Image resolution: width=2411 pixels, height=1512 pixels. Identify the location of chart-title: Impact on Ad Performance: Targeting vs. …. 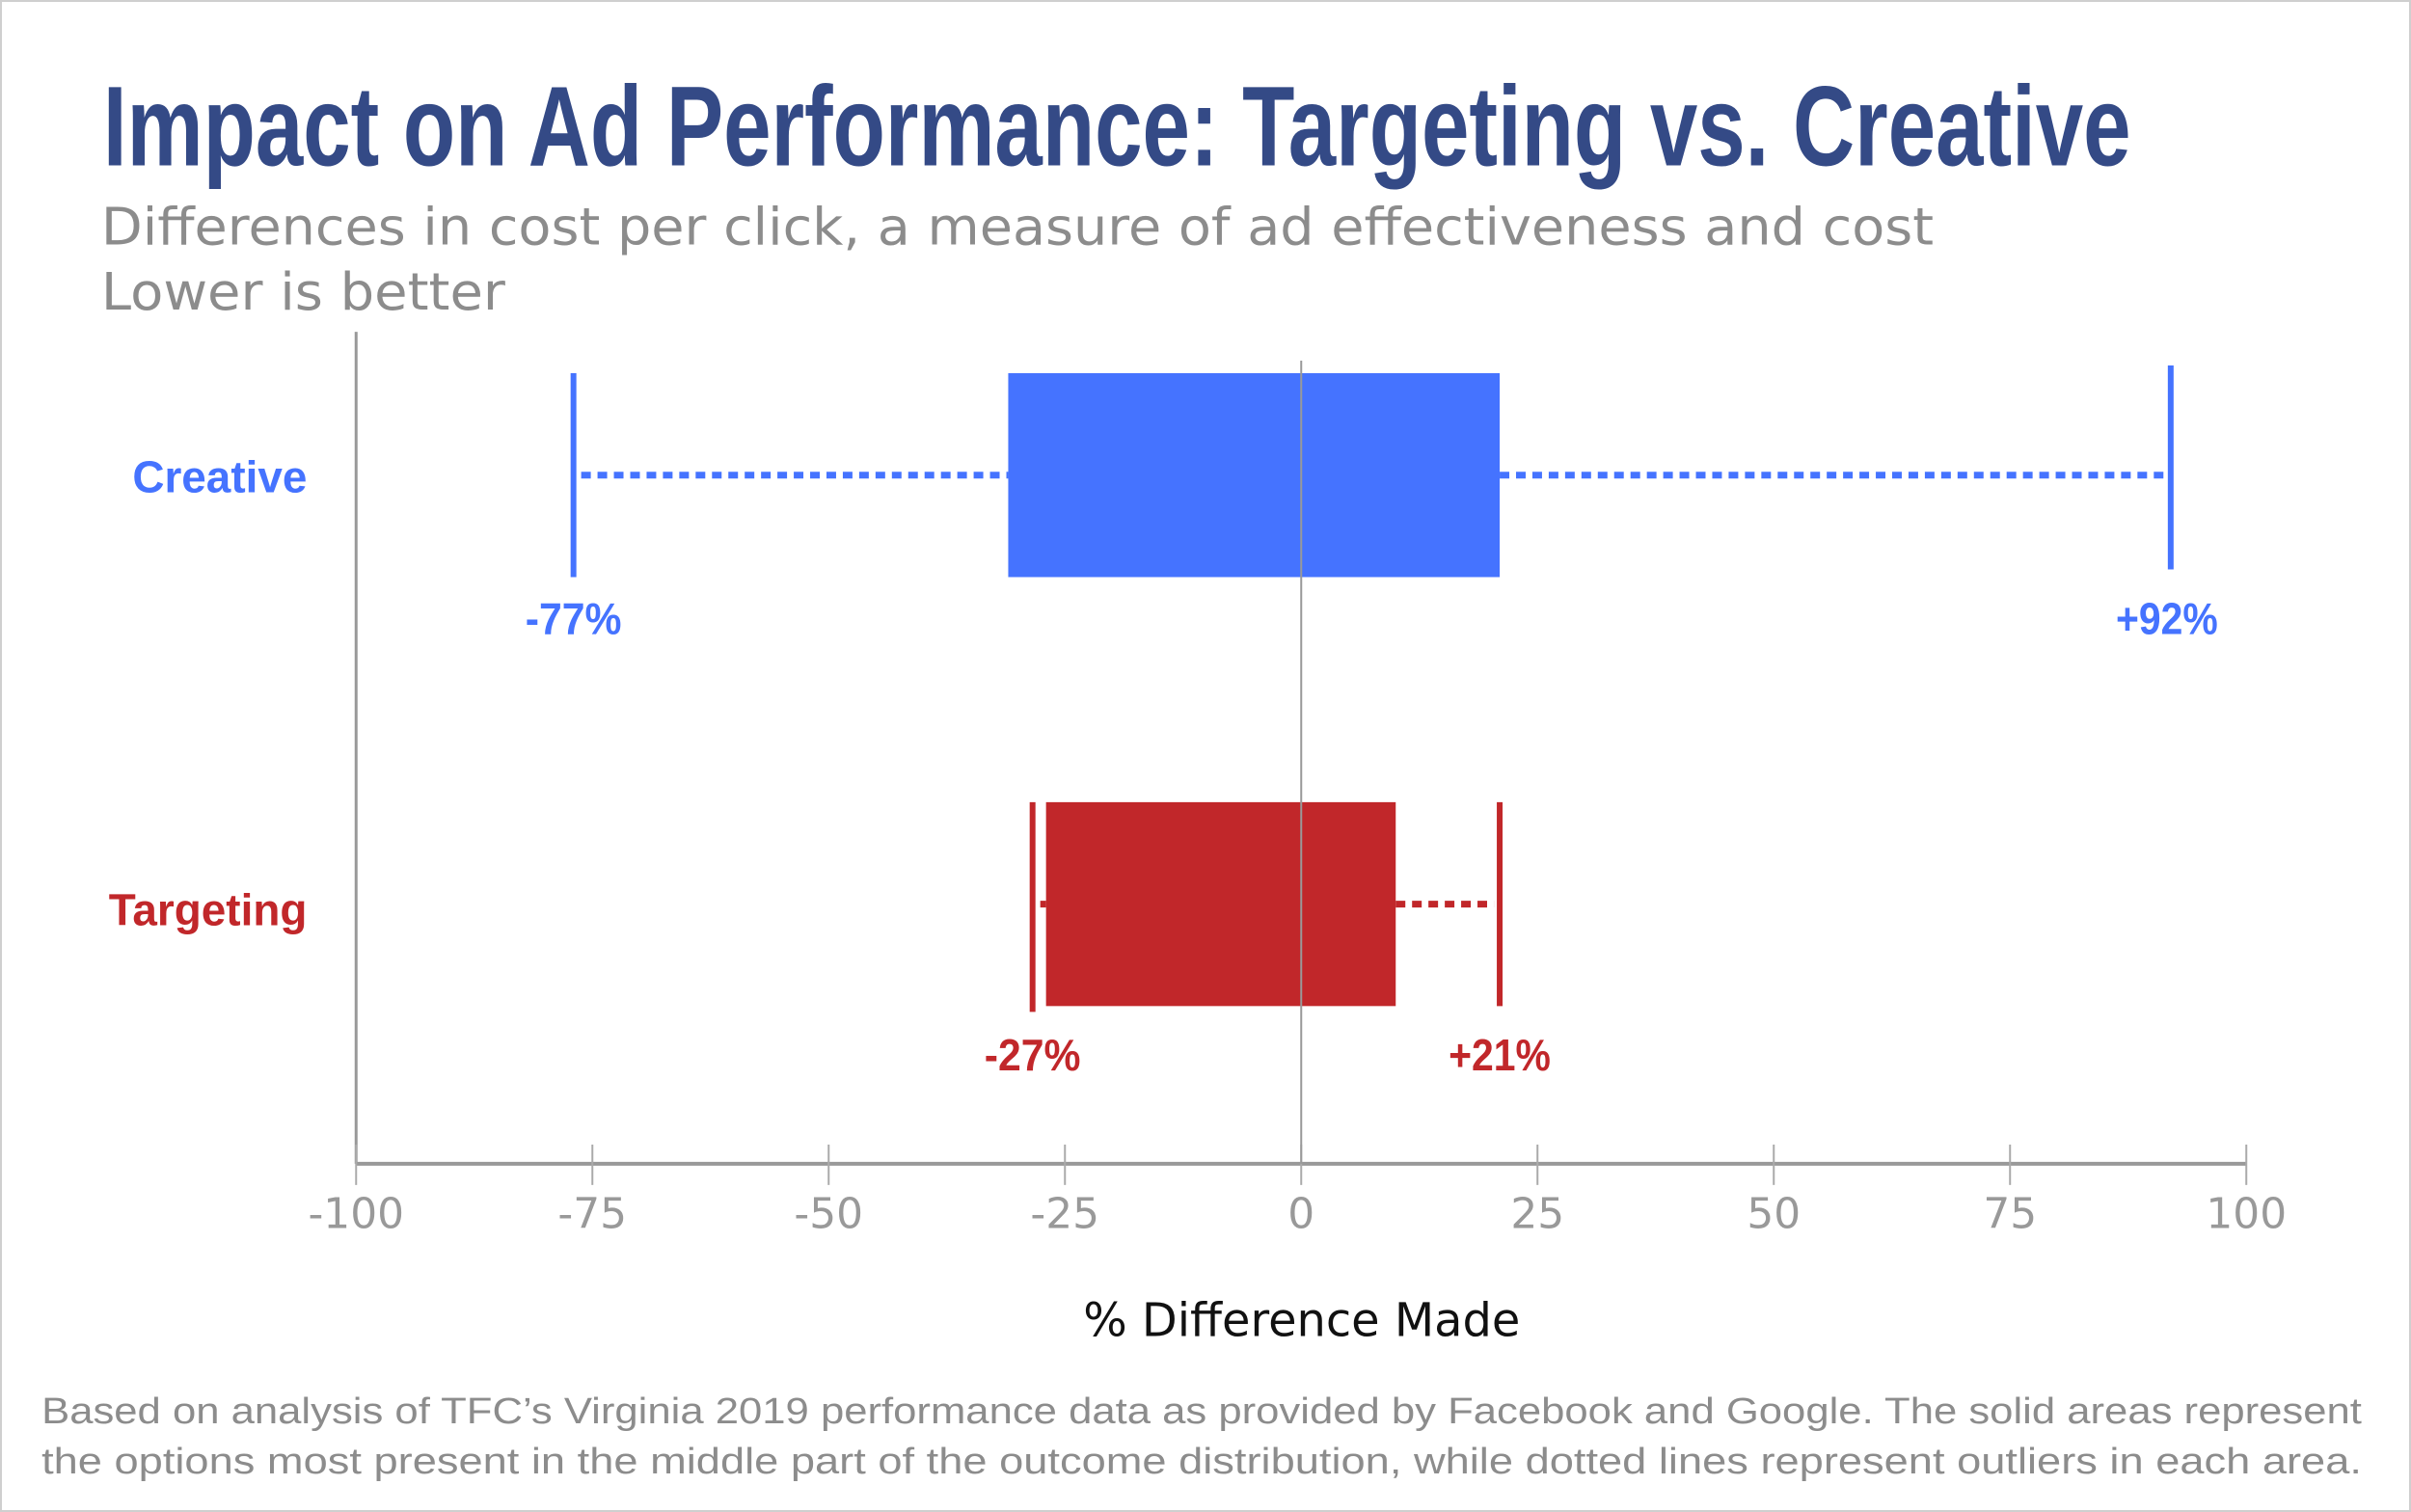
(1117, 127).